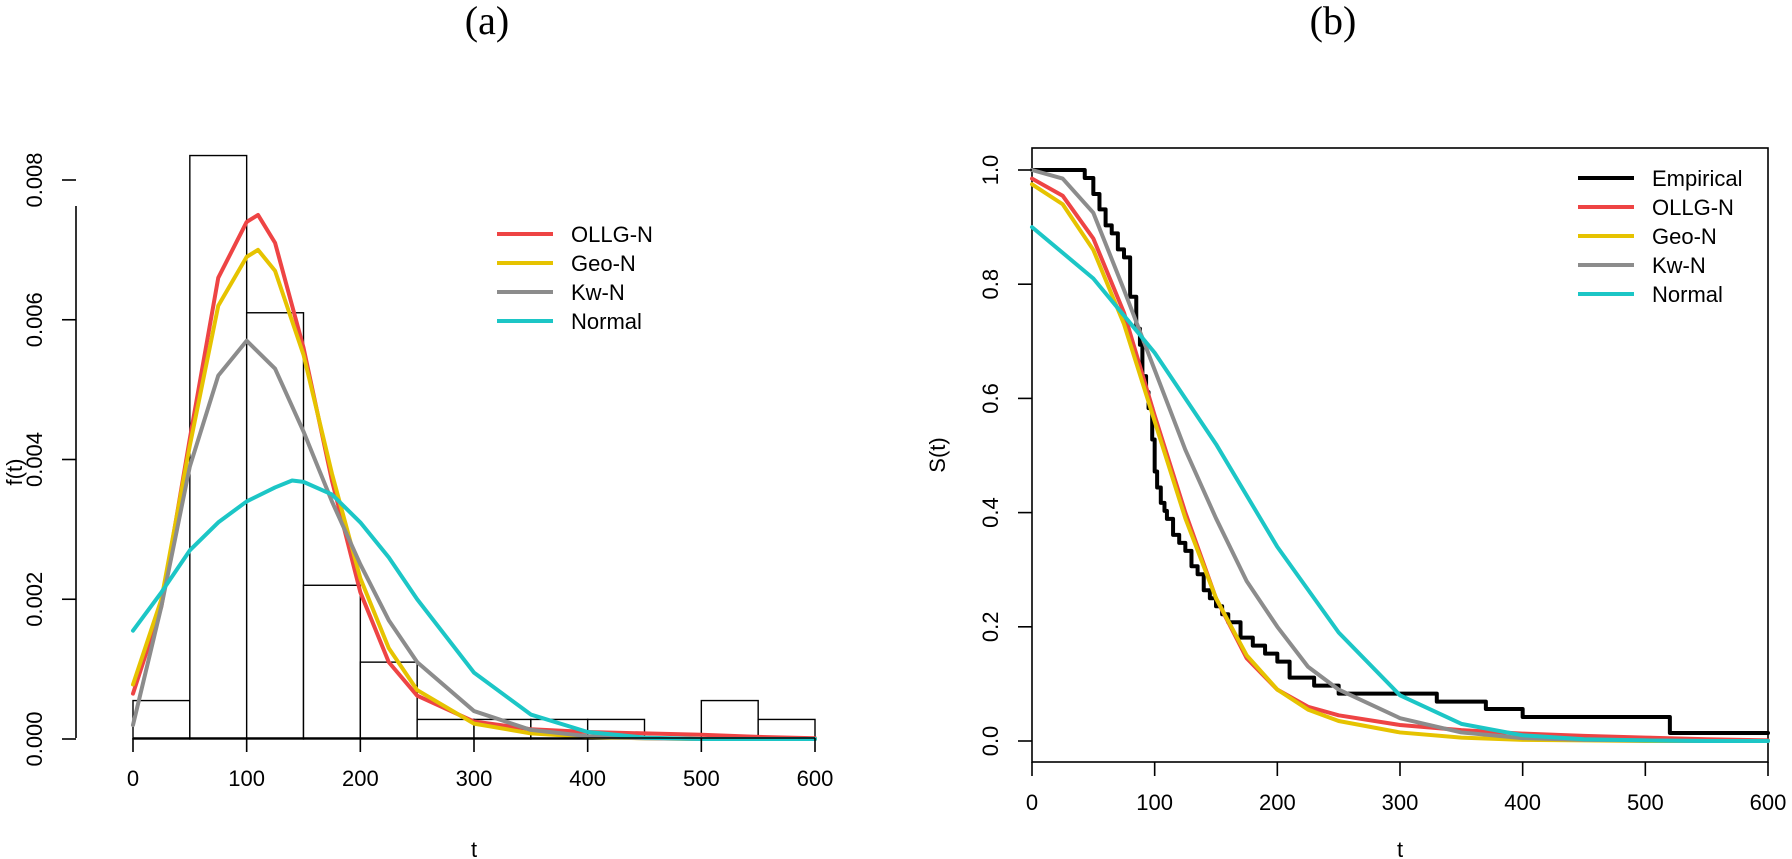  Describe the element at coordinates (34, 738) in the screenshot. I see `y-tick-label: 0.000` at that location.